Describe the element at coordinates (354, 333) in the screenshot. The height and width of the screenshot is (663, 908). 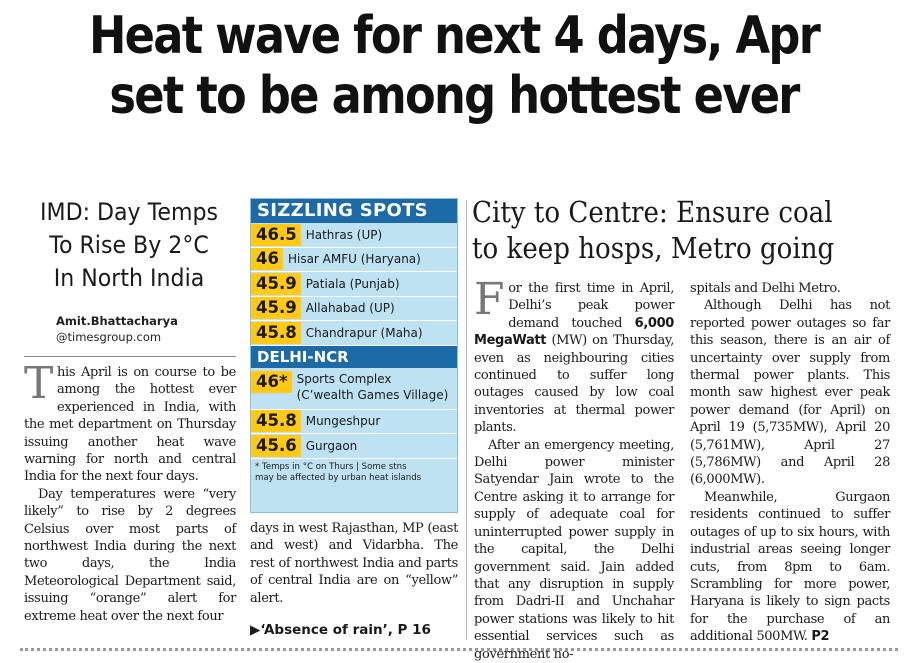
I see `spot-row: 45.8 Chandrapur (Maha)` at that location.